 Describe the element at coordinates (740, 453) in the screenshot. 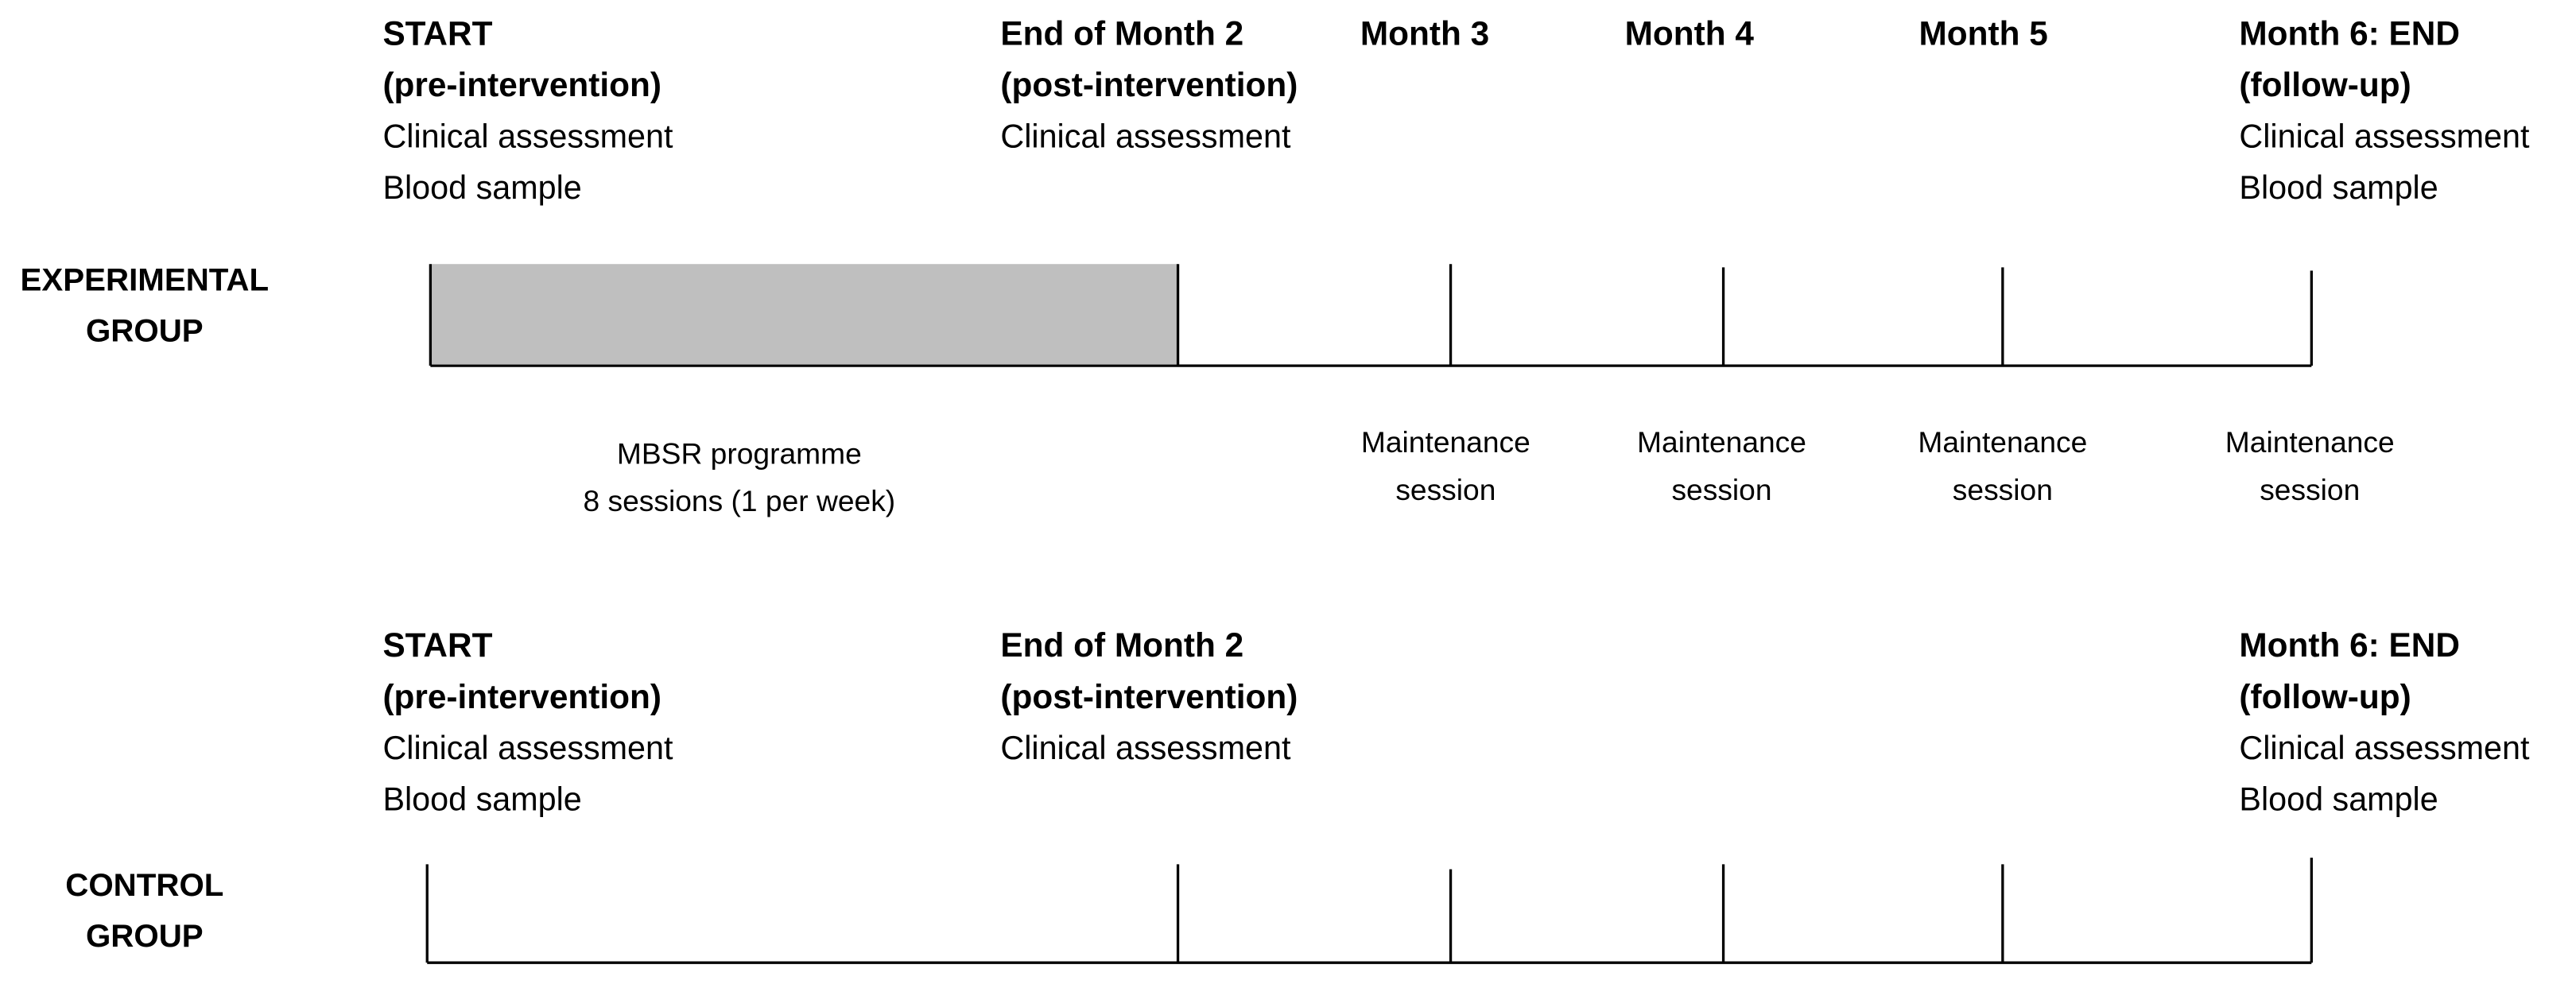

I see `session-label: MBSR programme` at that location.